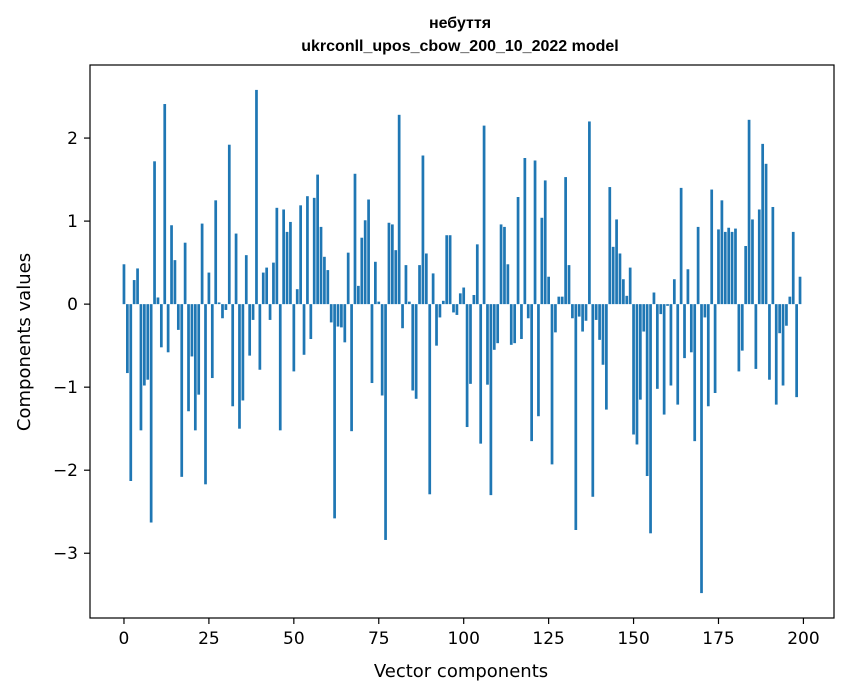  Describe the element at coordinates (124, 639) in the screenshot. I see `x-tick-label: 0` at that location.